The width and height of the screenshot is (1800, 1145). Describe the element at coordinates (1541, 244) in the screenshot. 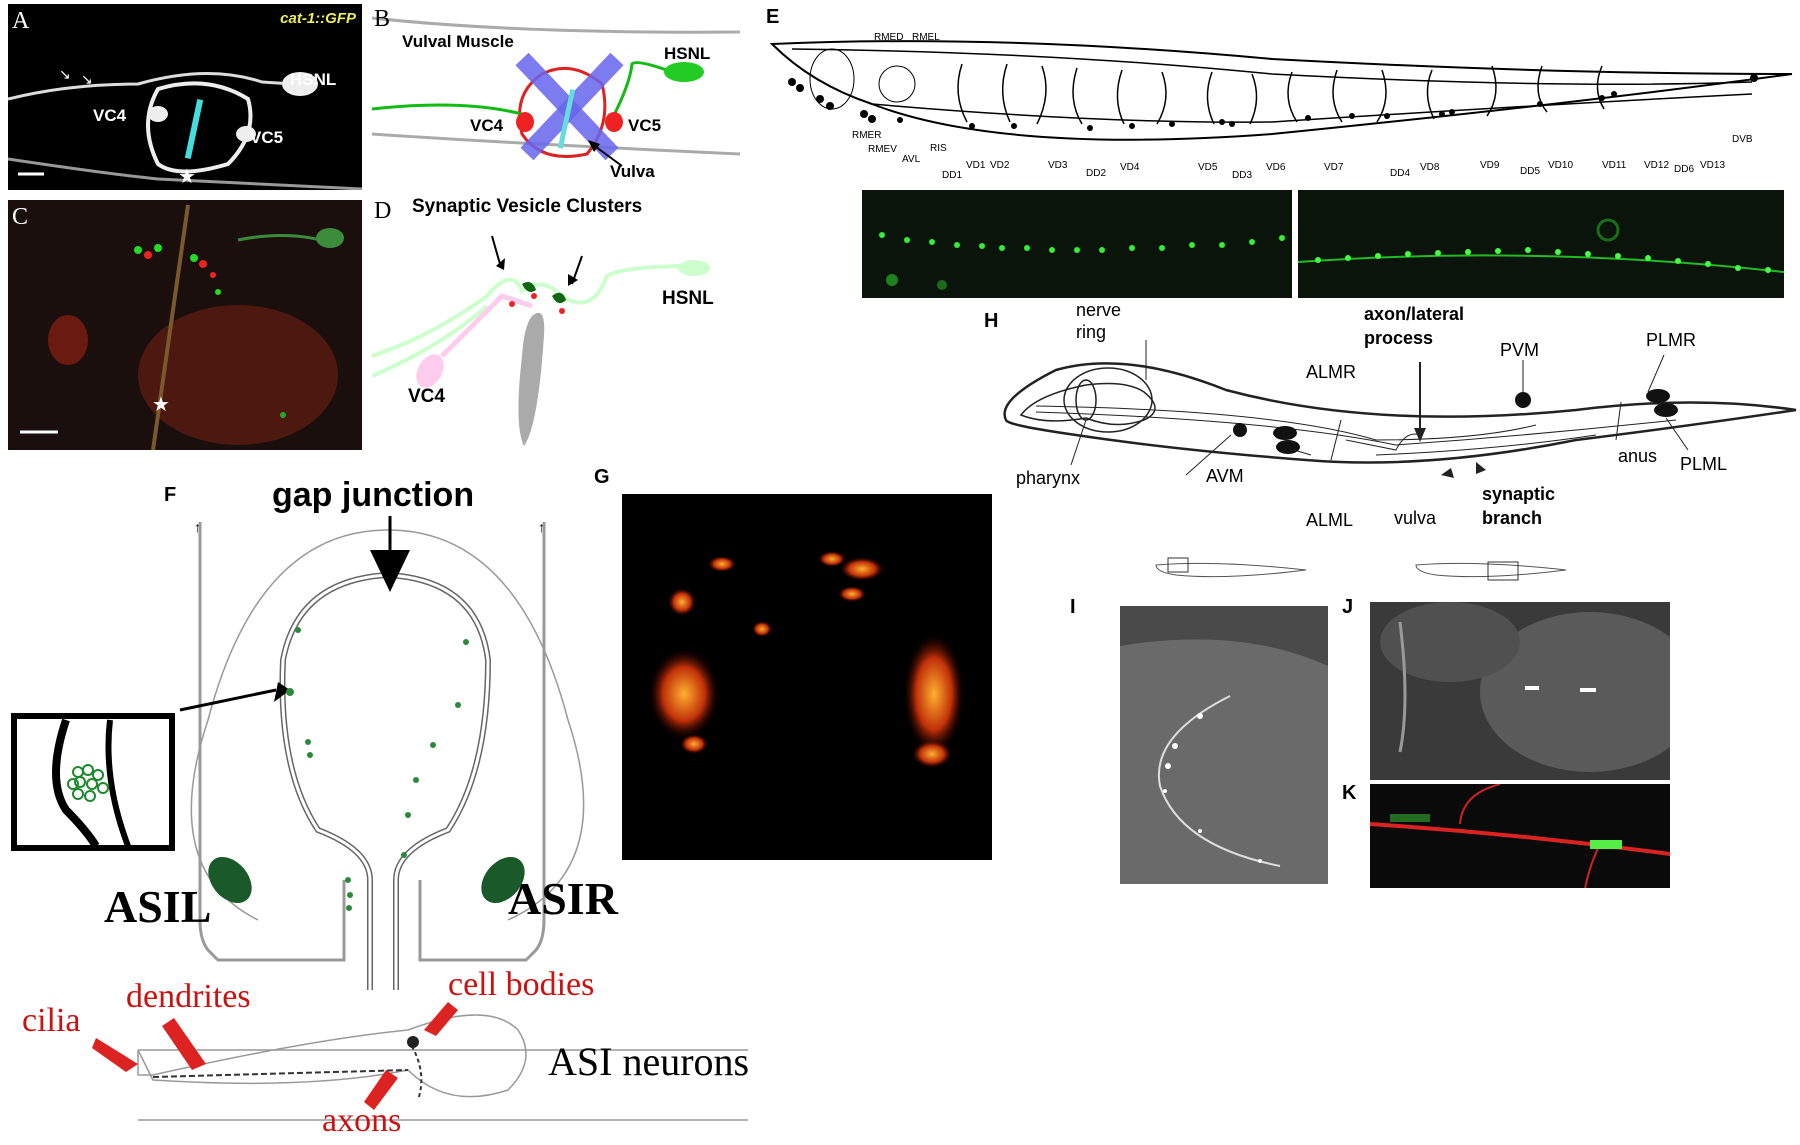

I see `panel-e-image-right` at that location.